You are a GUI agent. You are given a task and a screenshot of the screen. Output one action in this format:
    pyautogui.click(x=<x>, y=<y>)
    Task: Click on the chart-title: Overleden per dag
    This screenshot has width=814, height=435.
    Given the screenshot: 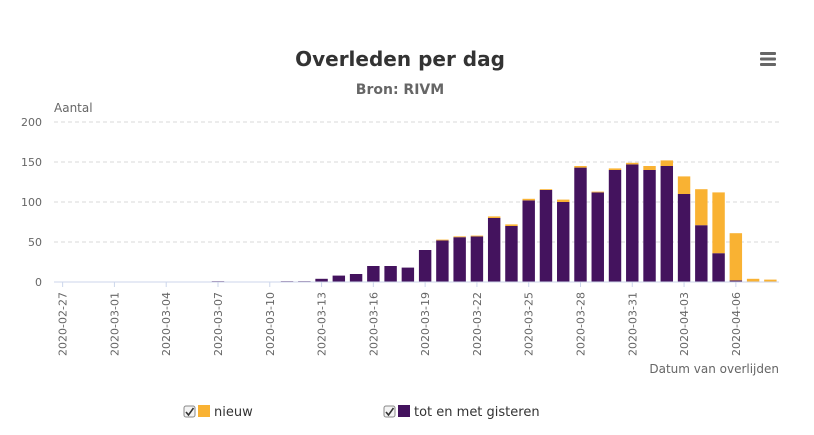 What is the action you would take?
    pyautogui.click(x=400, y=59)
    